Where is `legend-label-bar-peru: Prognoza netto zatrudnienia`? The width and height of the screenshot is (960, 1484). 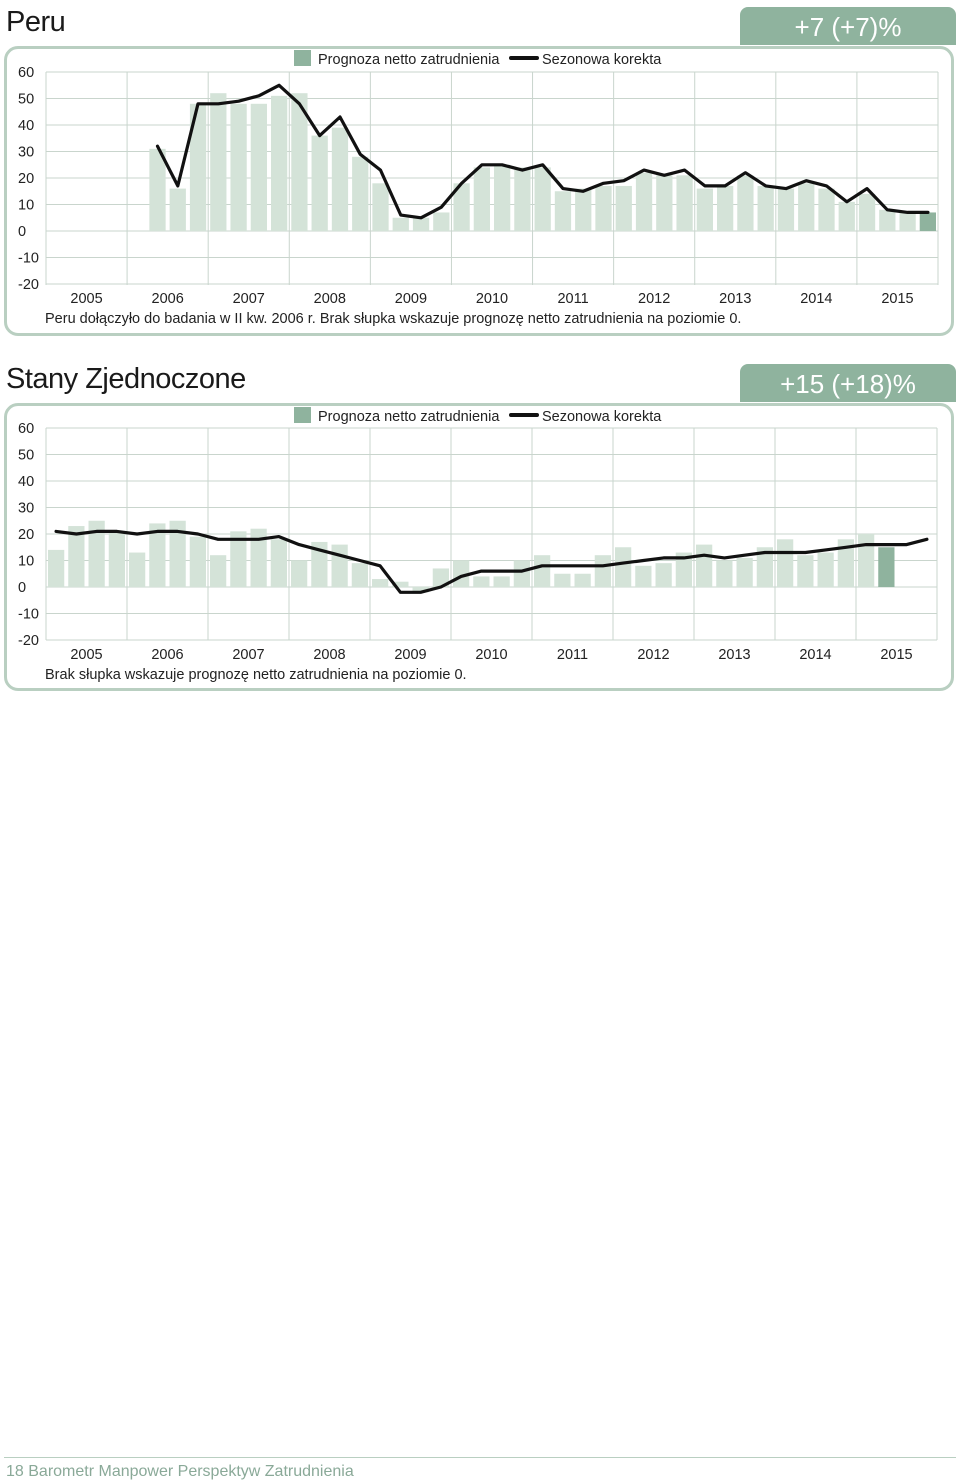 legend-label-bar-peru: Prognoza netto zatrudnienia is located at coordinates (409, 60).